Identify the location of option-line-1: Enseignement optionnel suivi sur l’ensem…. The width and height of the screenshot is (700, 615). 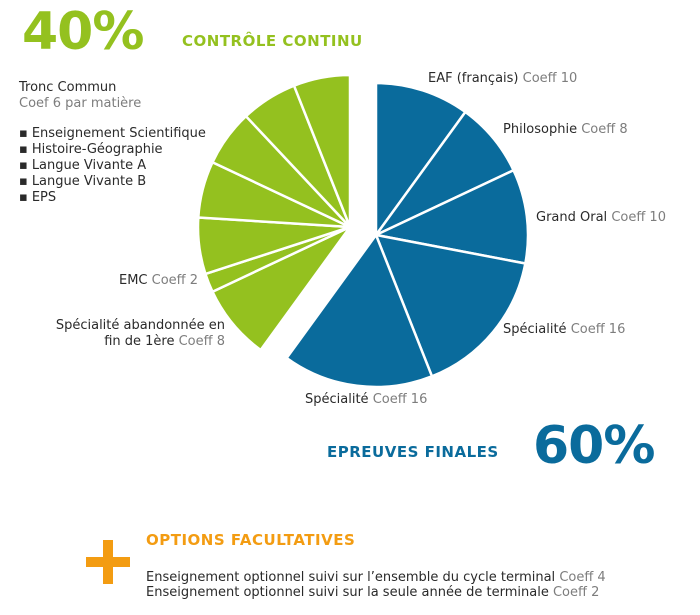
(376, 577).